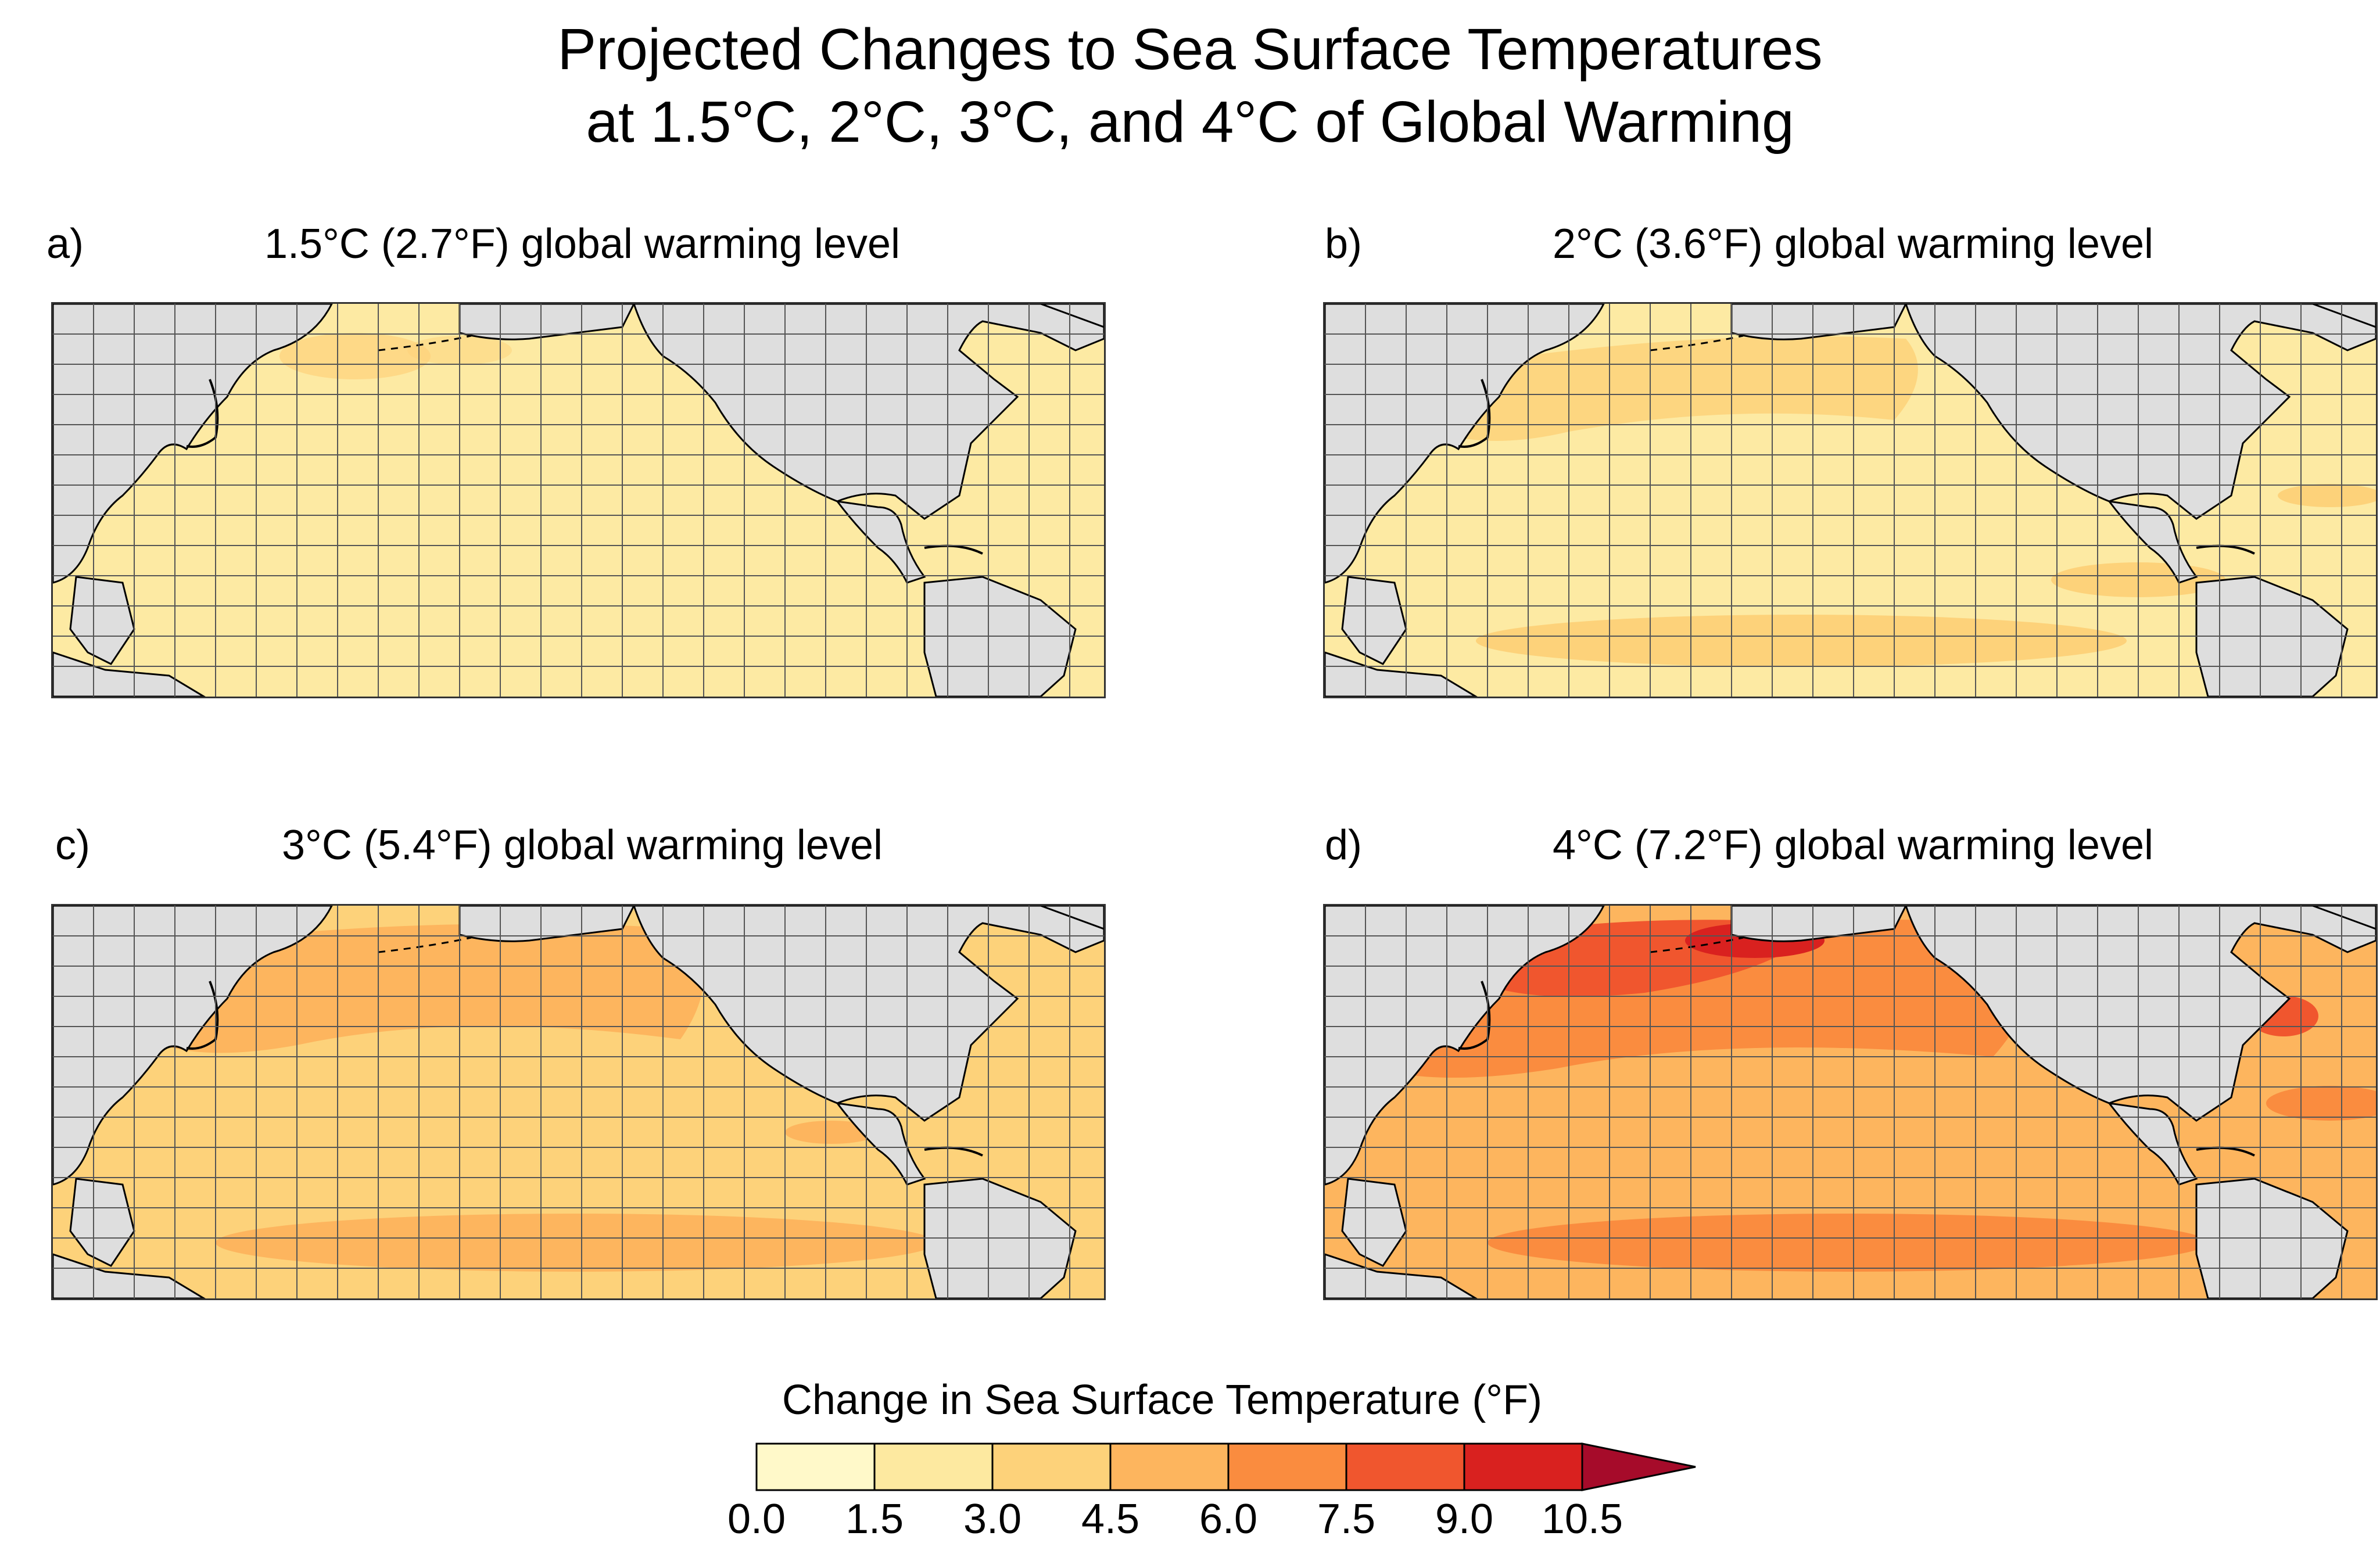 The height and width of the screenshot is (1561, 2380). What do you see at coordinates (1344, 845) in the screenshot?
I see `panel-d-letter: d)` at bounding box center [1344, 845].